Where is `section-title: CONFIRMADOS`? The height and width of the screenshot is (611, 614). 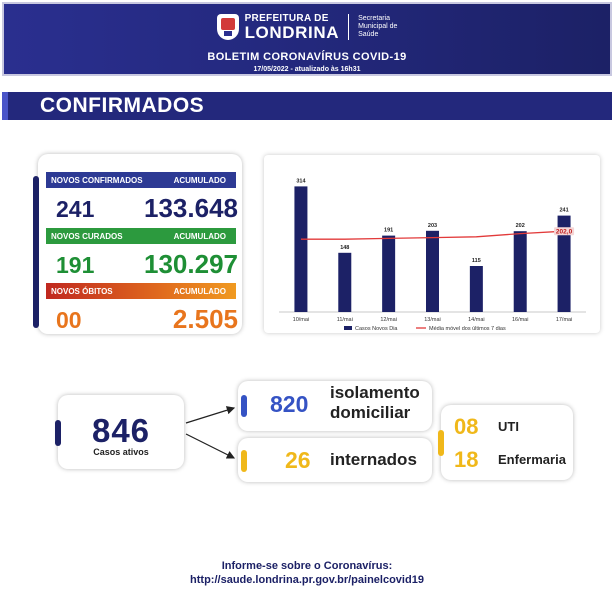 section-title: CONFIRMADOS is located at coordinates (122, 105).